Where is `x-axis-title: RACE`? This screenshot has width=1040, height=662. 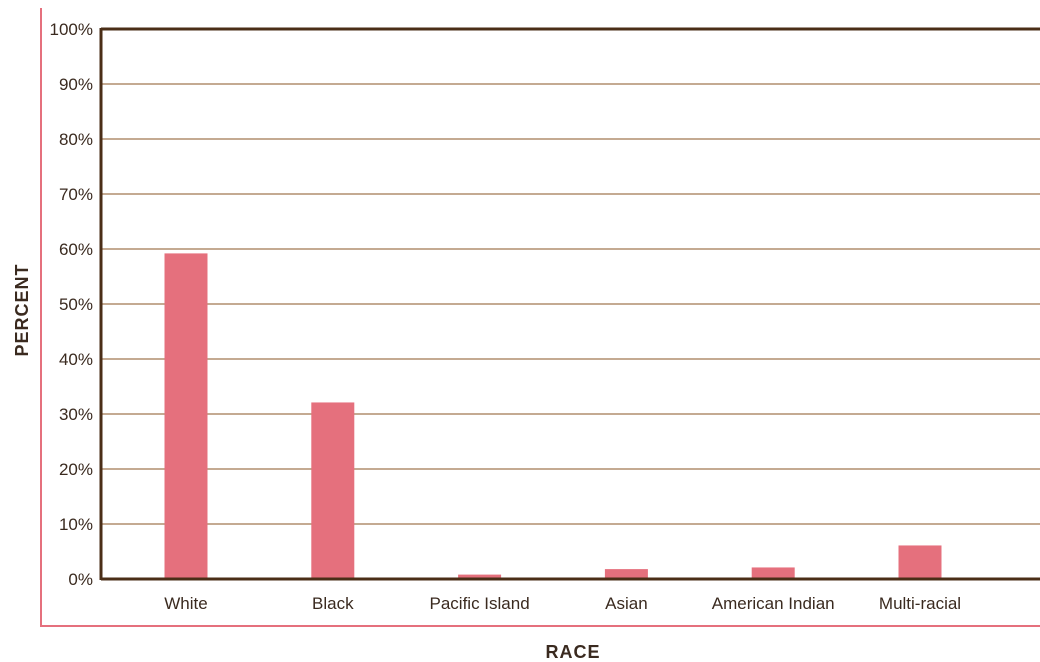
x-axis-title: RACE is located at coordinates (572, 652).